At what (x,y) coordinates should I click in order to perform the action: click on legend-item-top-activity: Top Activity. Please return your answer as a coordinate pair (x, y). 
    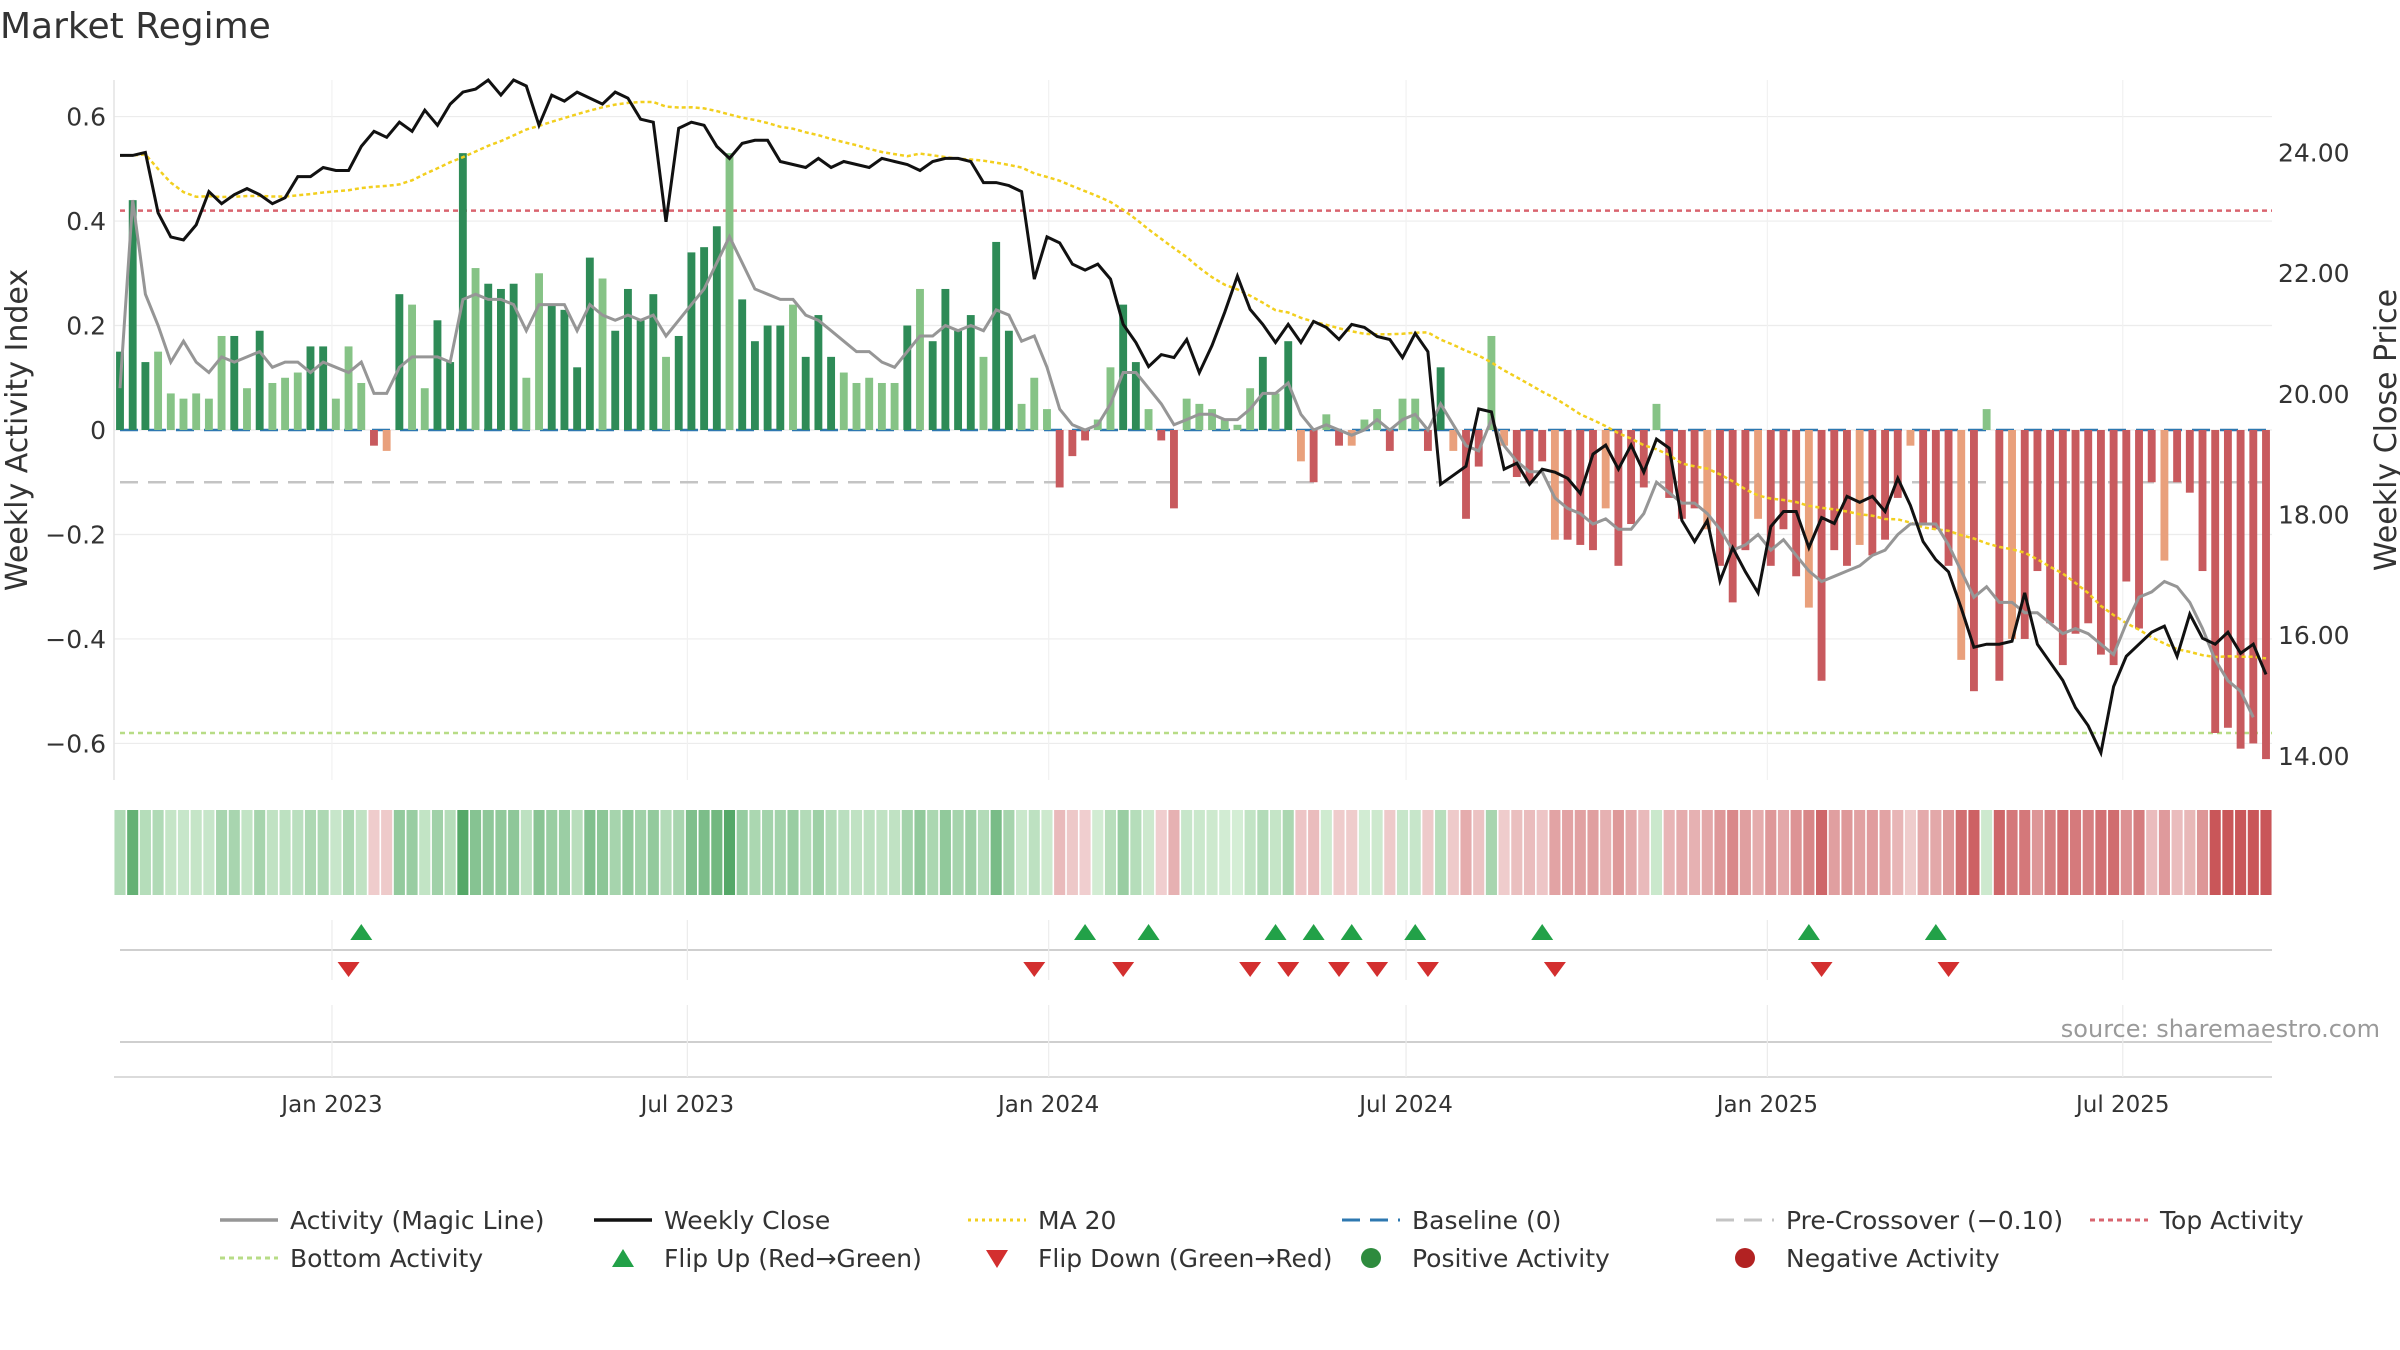
    Looking at the image, I should click on (2223, 1220).